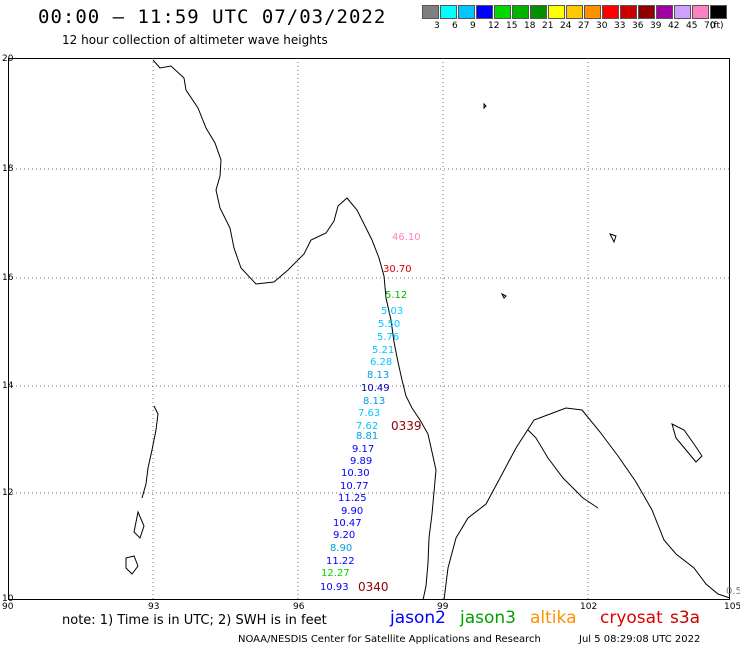 The height and width of the screenshot is (650, 740). I want to click on legend-label: 33, so click(620, 26).